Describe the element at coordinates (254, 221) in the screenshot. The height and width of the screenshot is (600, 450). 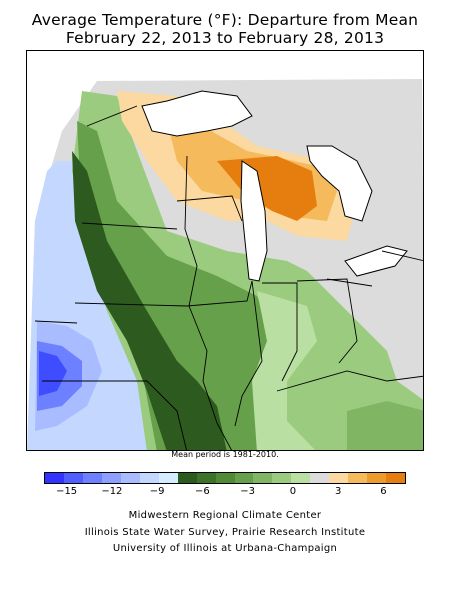
I see `lake-michigan` at that location.